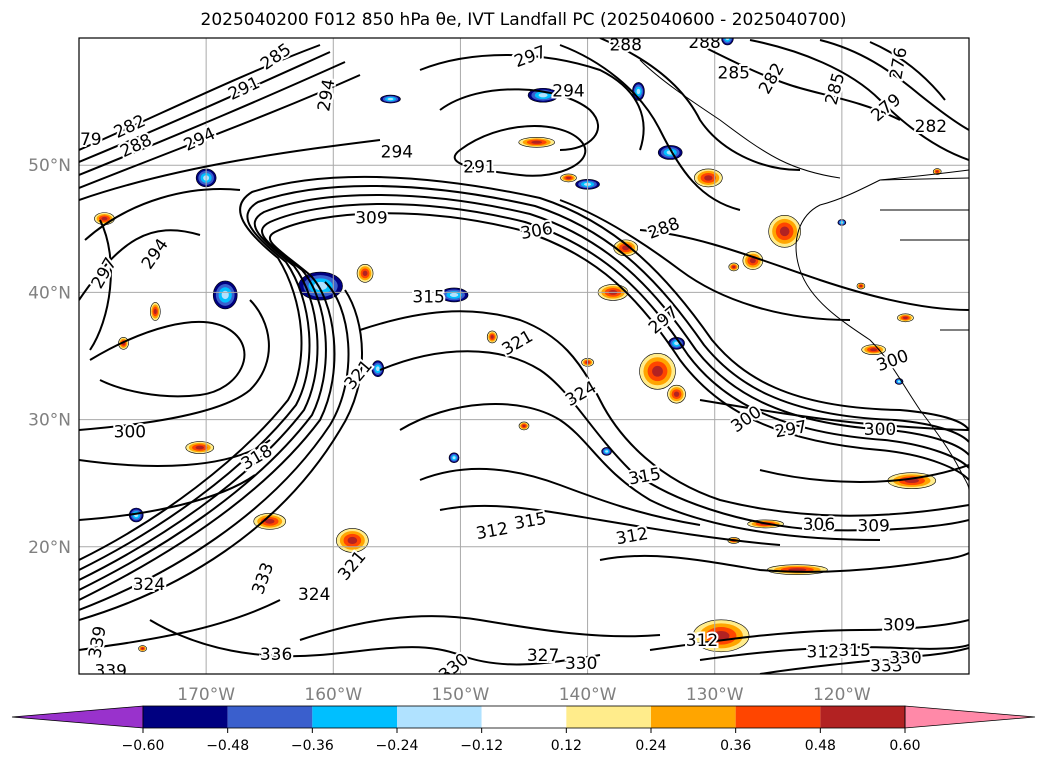  I want to click on longitude-tick-label: 130°W, so click(715, 695).